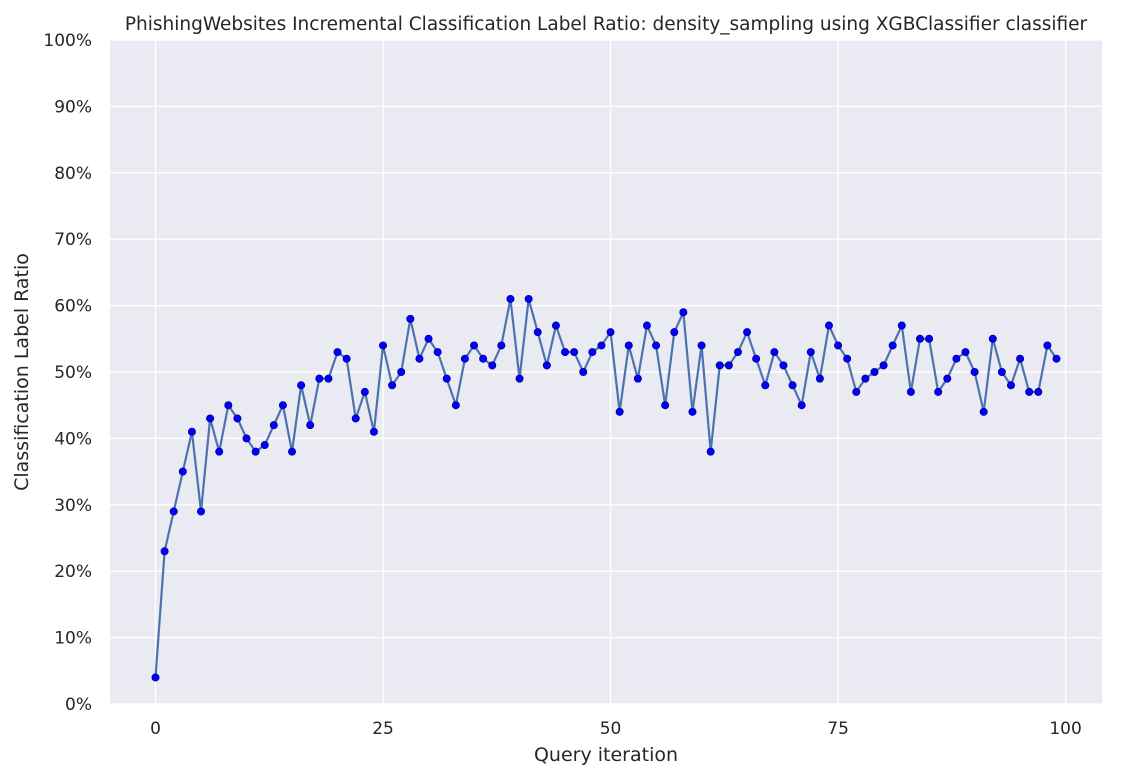 This screenshot has width=1123, height=779. Describe the element at coordinates (838, 729) in the screenshot. I see `x-tick-label: 75` at that location.